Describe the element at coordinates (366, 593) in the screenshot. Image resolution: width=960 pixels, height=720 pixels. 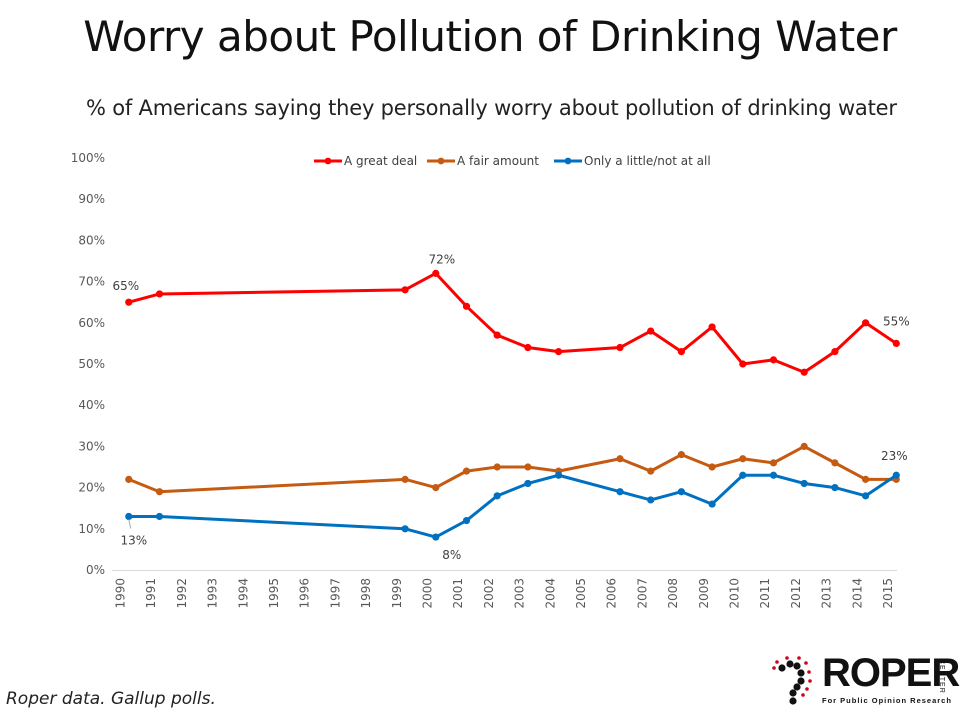
I see `x-tick-label: 1998` at that location.